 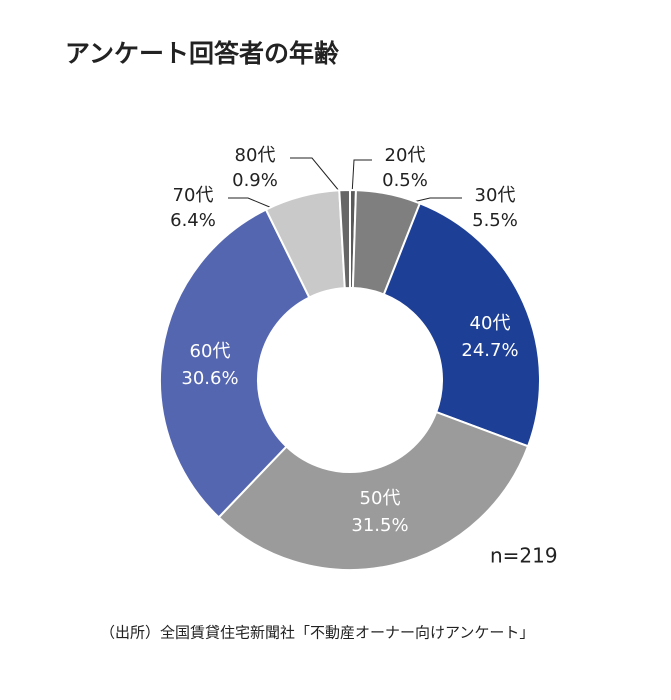 What do you see at coordinates (193, 195) in the screenshot?
I see `category-label: 70代` at bounding box center [193, 195].